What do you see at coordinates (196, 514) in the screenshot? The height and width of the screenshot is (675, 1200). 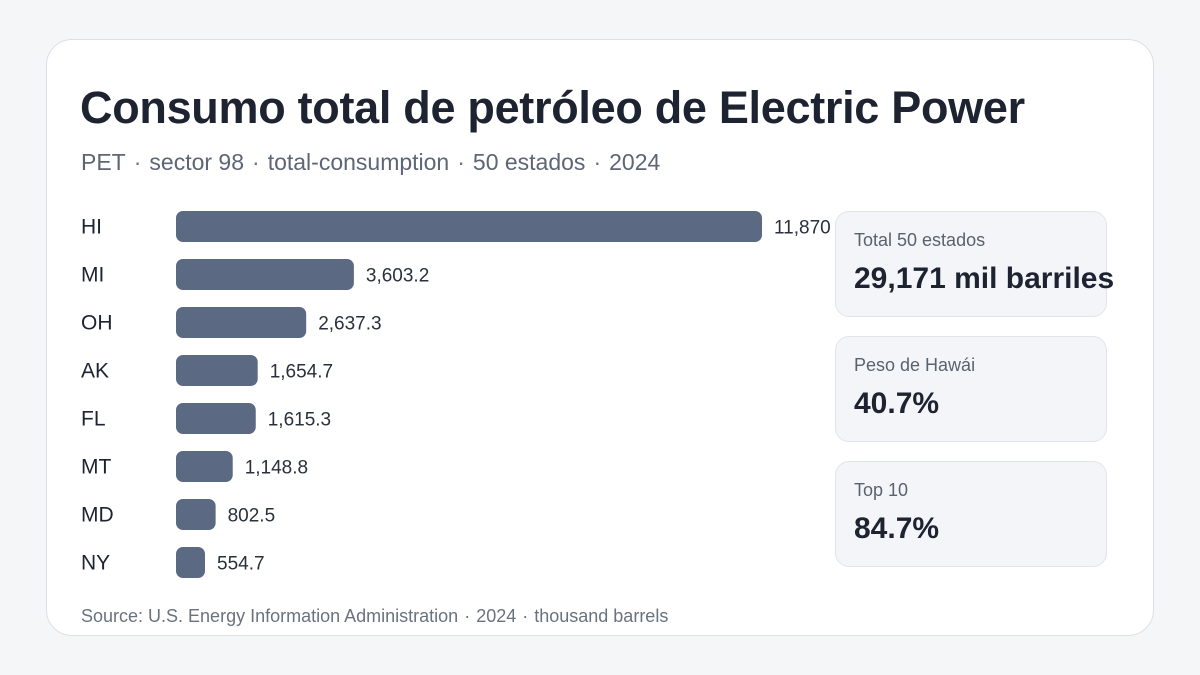 I see `bar-md` at bounding box center [196, 514].